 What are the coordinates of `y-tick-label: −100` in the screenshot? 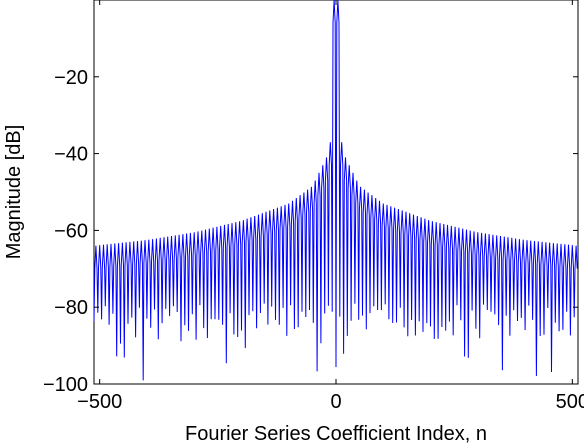 It's located at (65, 385).